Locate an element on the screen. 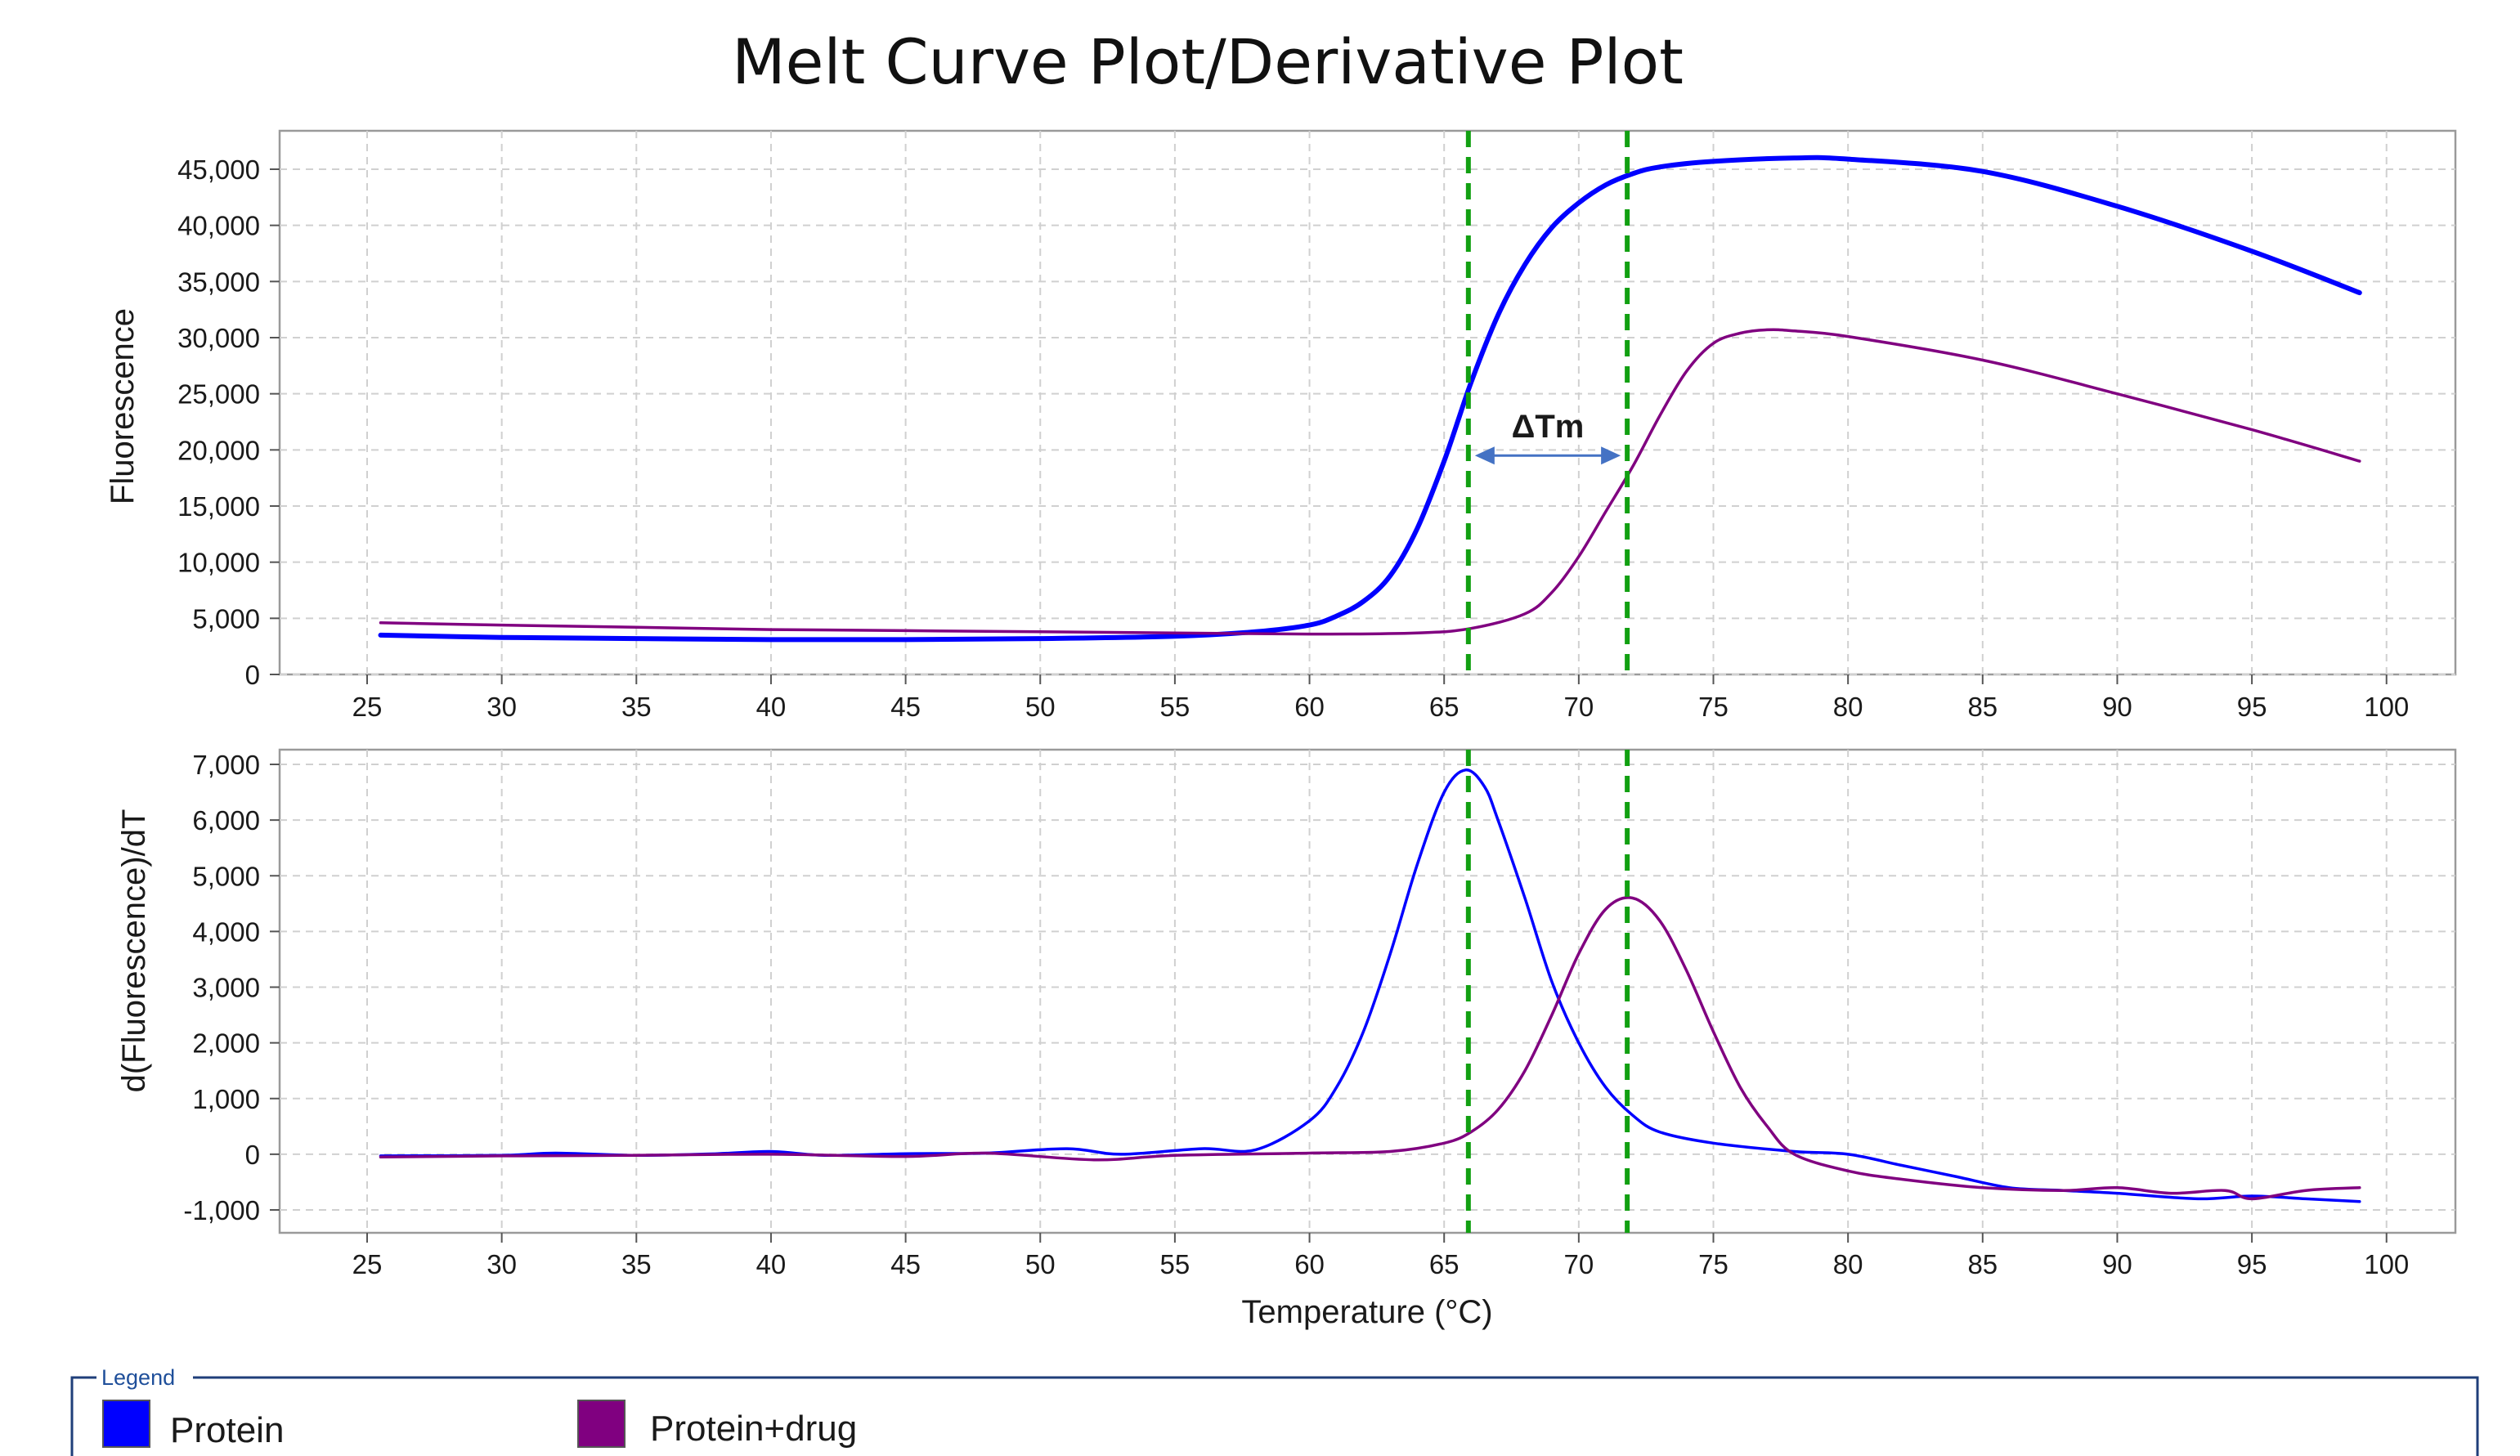  legend-label-protein-drug: Protein+drug is located at coordinates (753, 1429).